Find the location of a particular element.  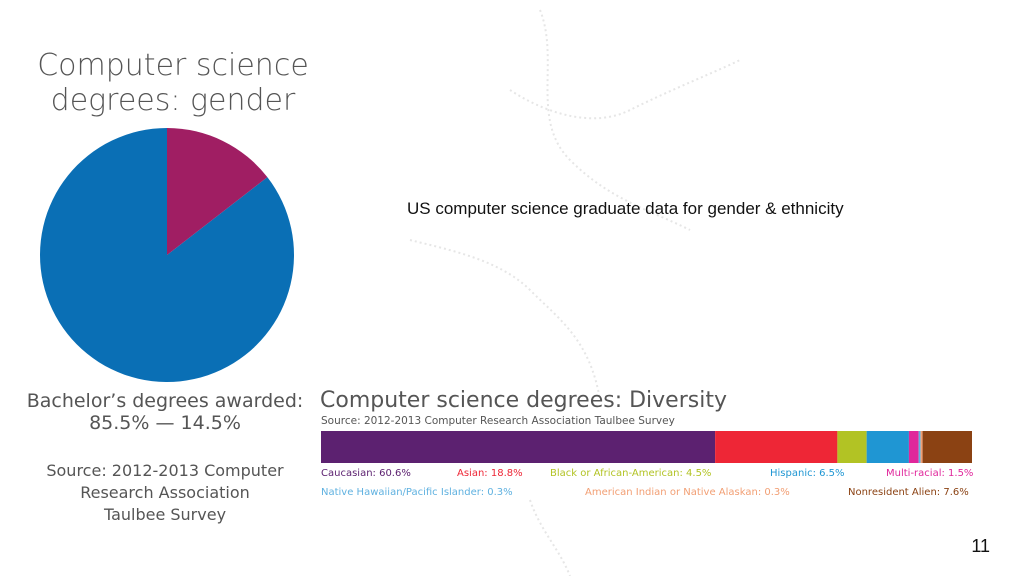

legend-native-american: American Indian or Native Alaskan: 0.3% is located at coordinates (687, 492).